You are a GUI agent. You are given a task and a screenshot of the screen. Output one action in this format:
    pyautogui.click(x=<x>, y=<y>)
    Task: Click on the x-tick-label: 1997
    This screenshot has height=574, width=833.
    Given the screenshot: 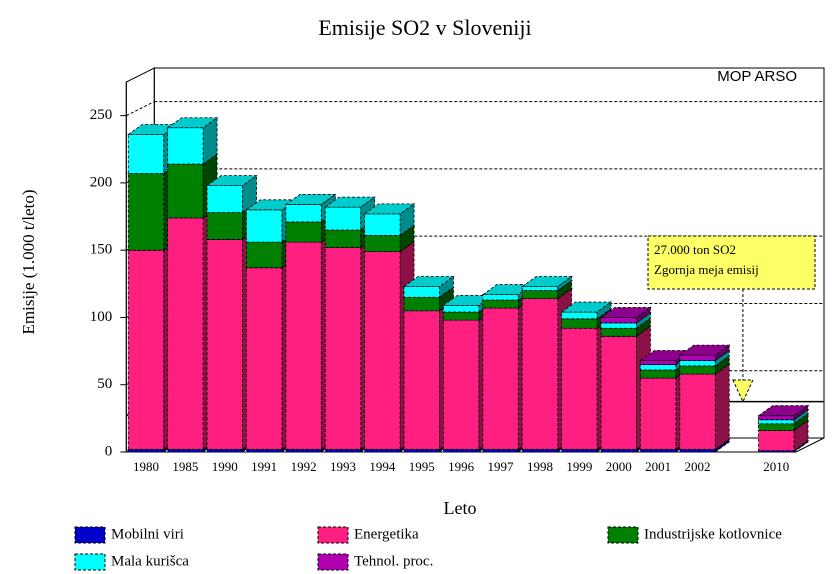 What is the action you would take?
    pyautogui.click(x=501, y=466)
    